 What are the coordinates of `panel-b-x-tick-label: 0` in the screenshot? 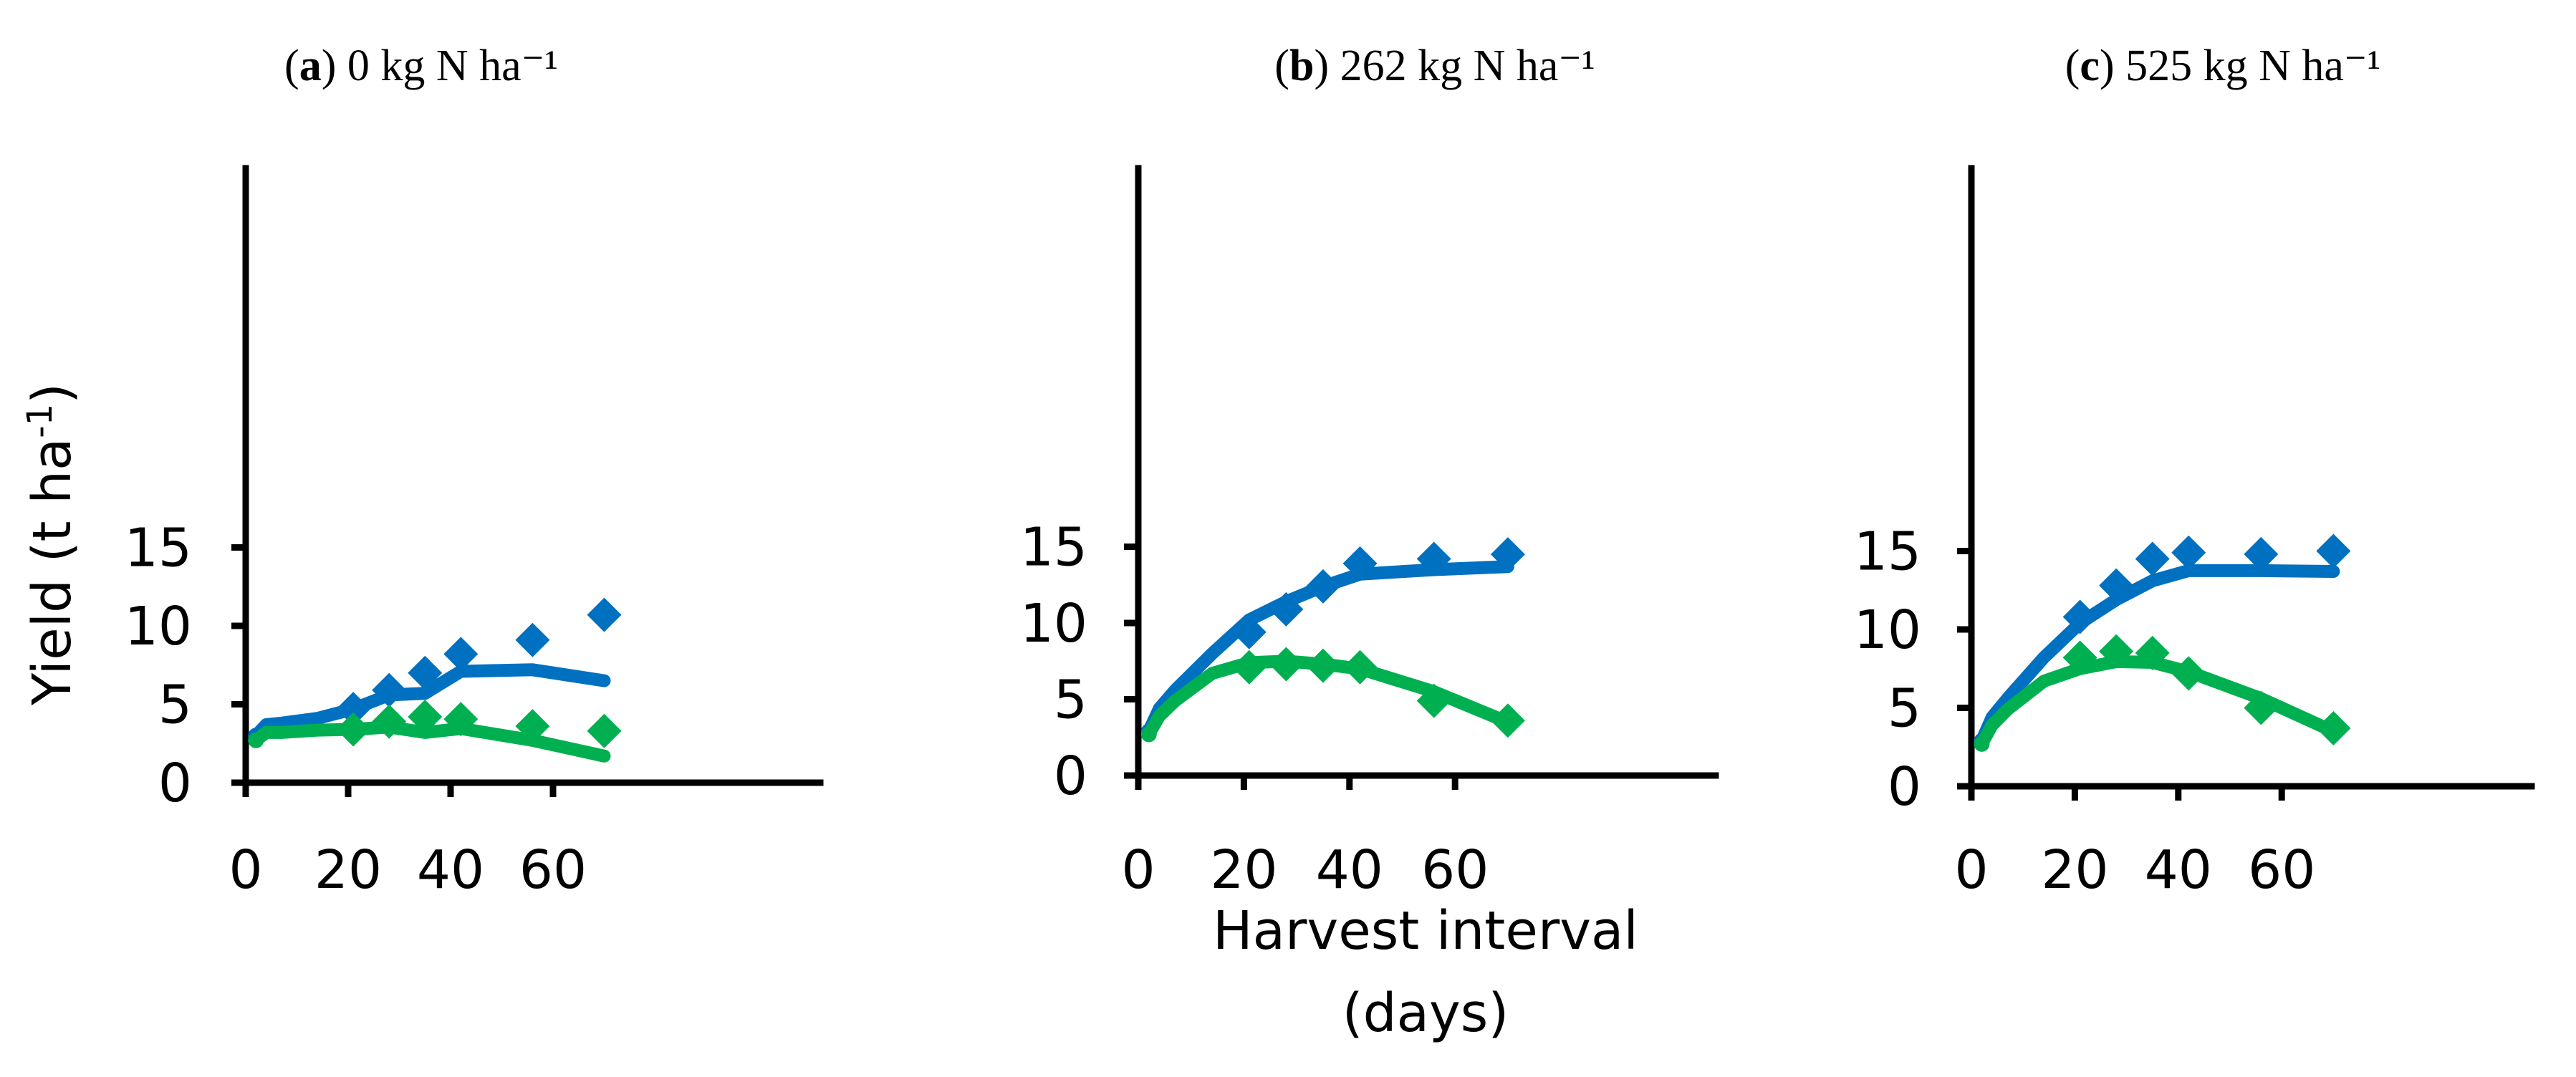 It's located at (1138, 870).